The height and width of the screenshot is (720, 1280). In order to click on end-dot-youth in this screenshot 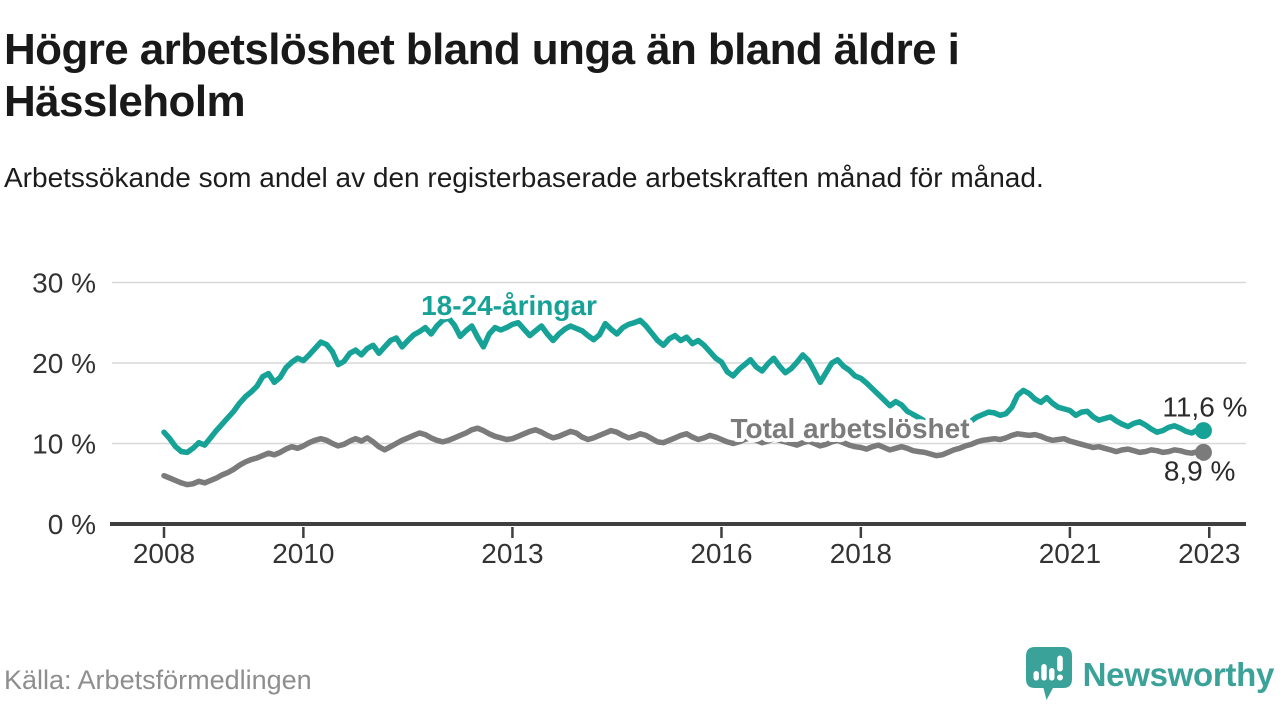, I will do `click(1203, 431)`.